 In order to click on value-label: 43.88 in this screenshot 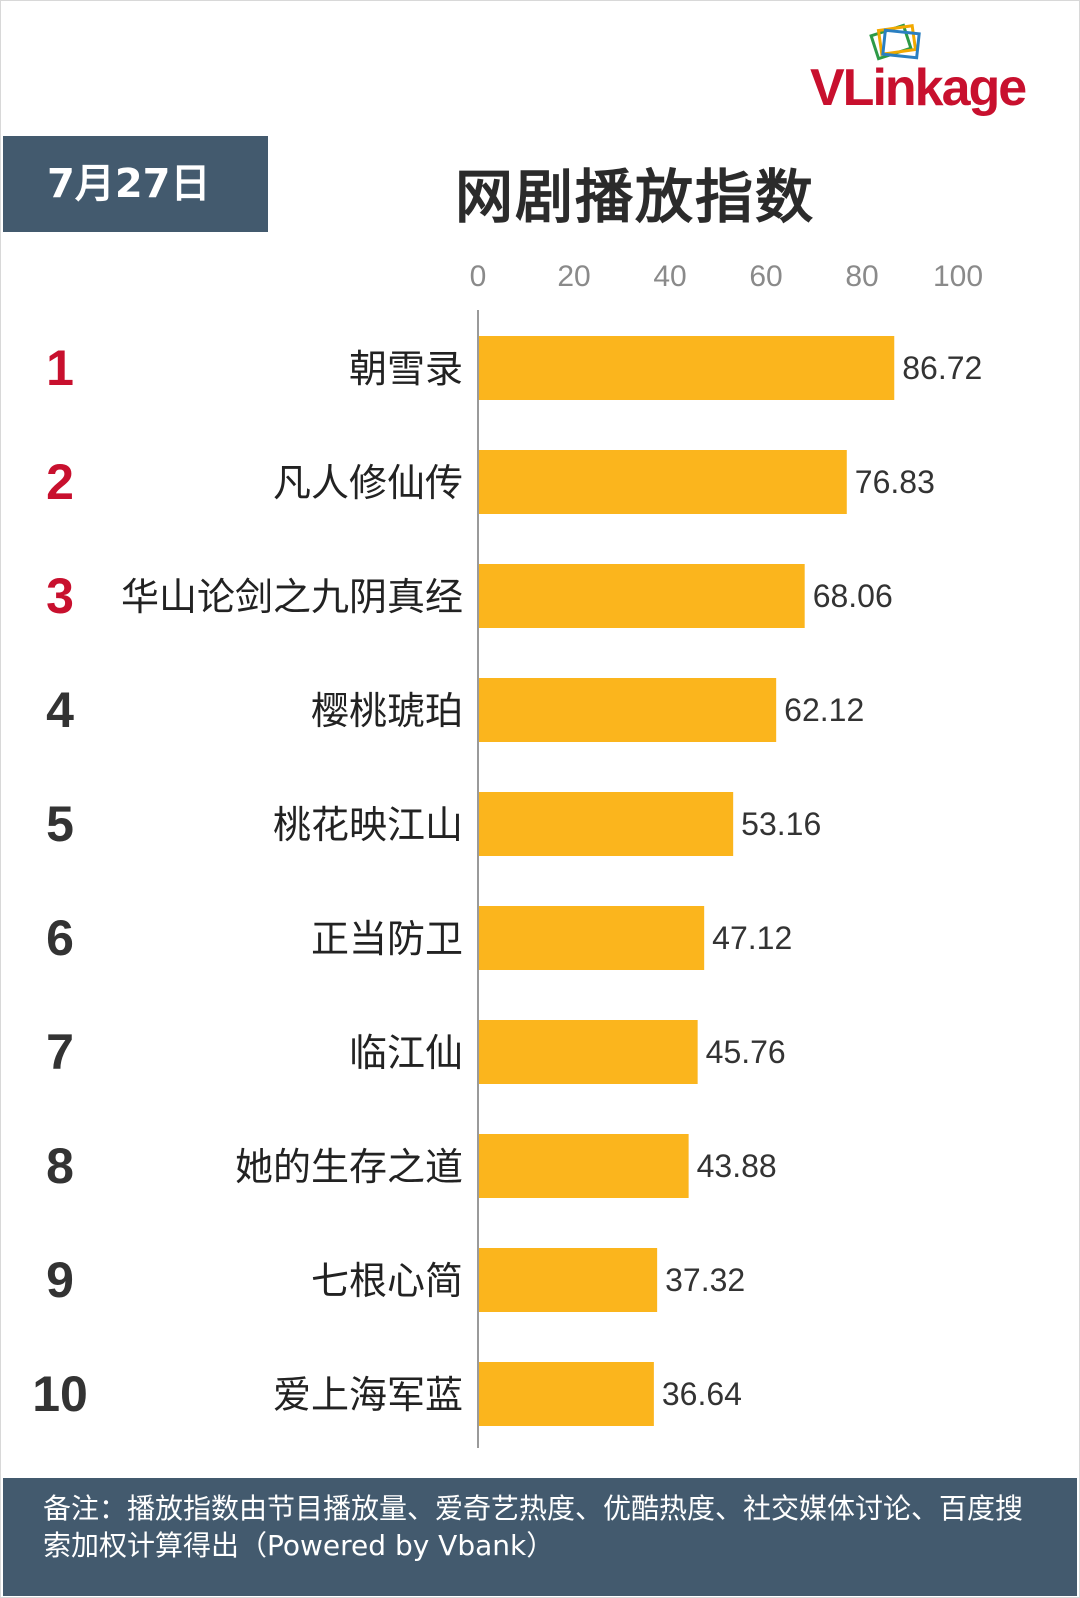, I will do `click(737, 1166)`.